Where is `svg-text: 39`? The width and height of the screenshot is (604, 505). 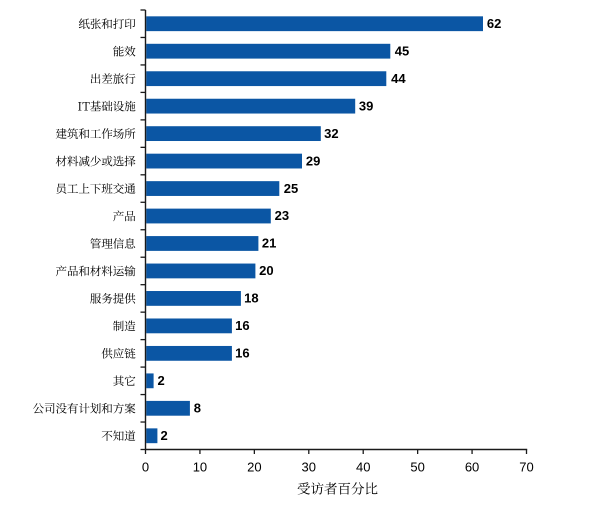 svg-text: 39 is located at coordinates (366, 105).